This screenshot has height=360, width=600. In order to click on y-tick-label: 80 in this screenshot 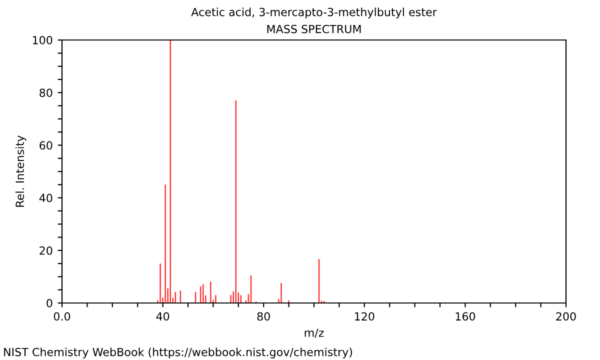, I will do `click(46, 92)`.